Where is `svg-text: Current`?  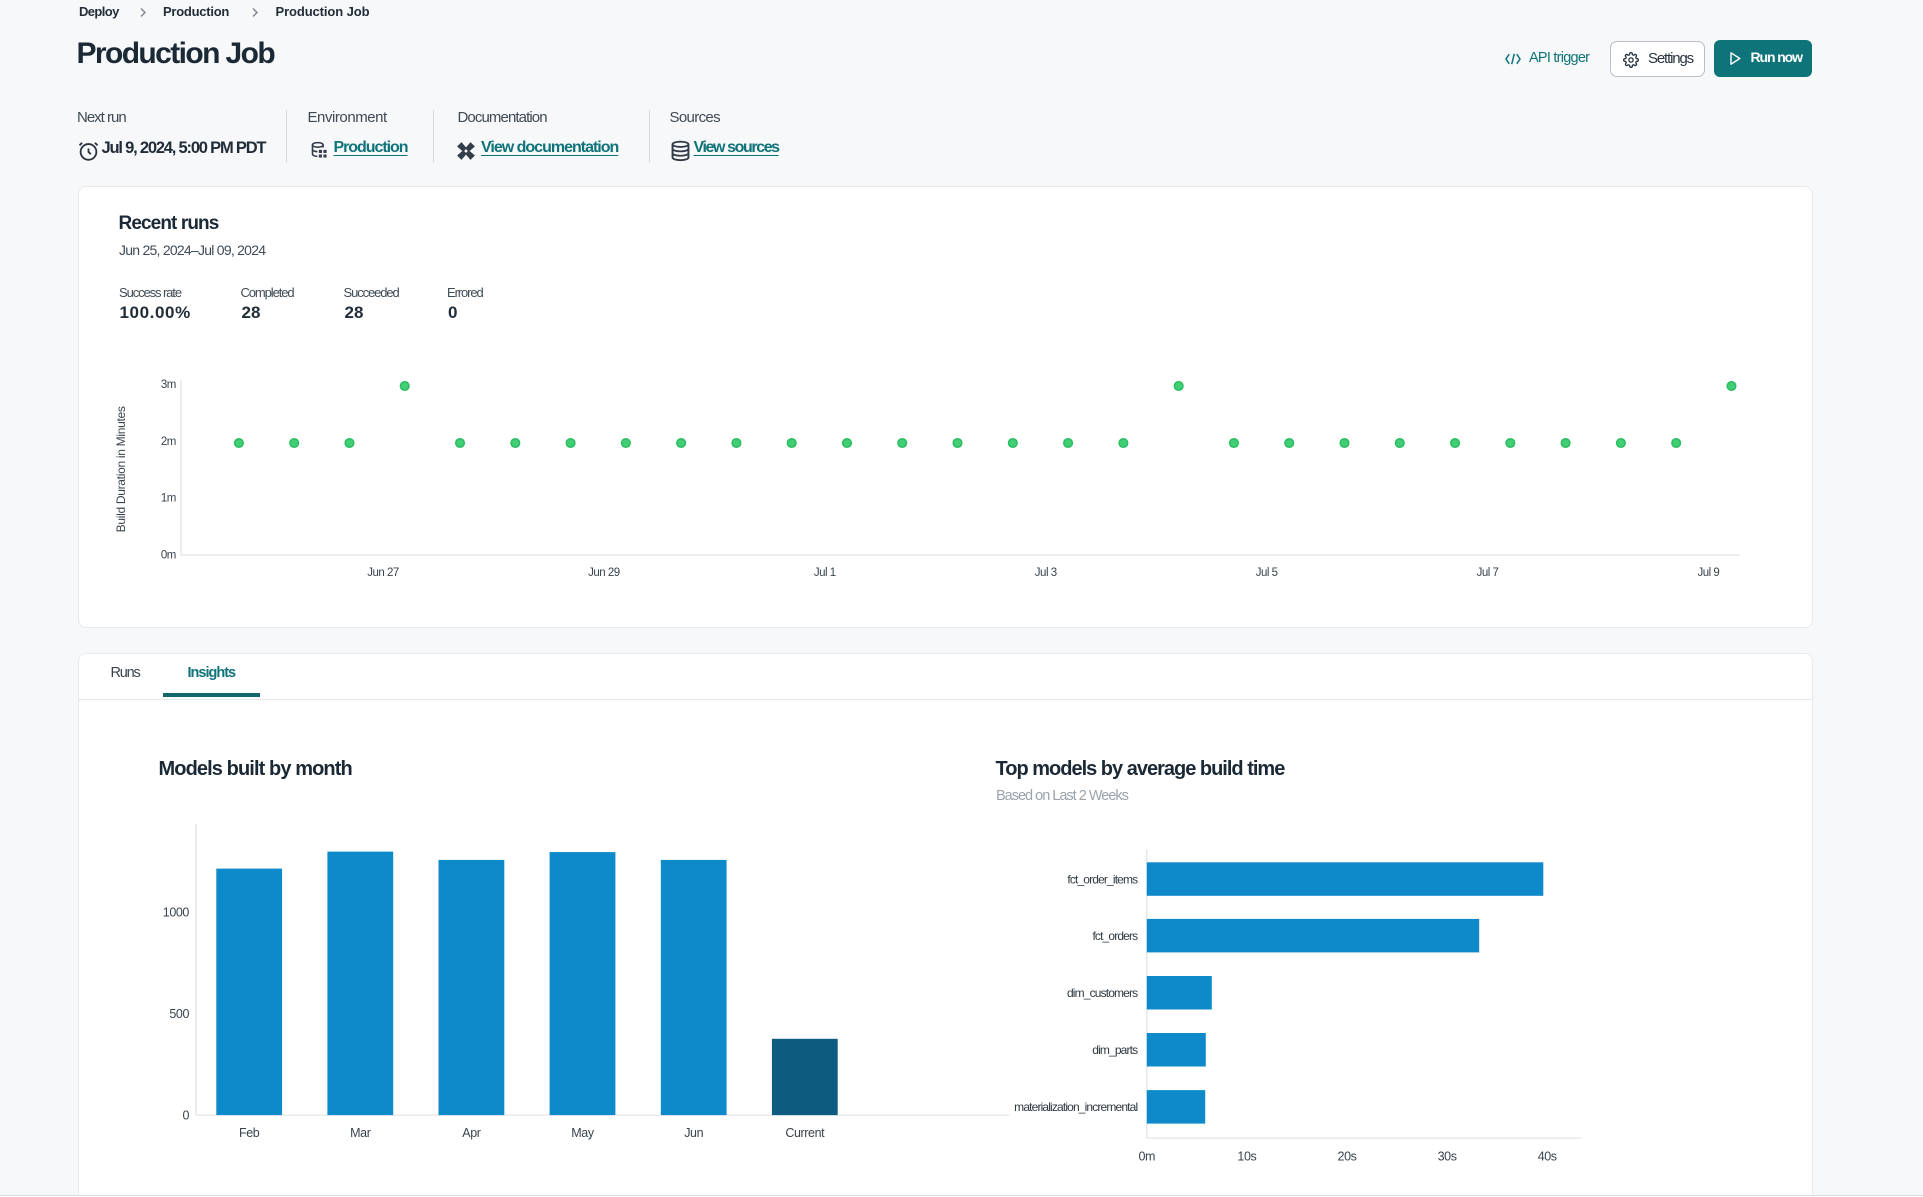 svg-text: Current is located at coordinates (805, 1133).